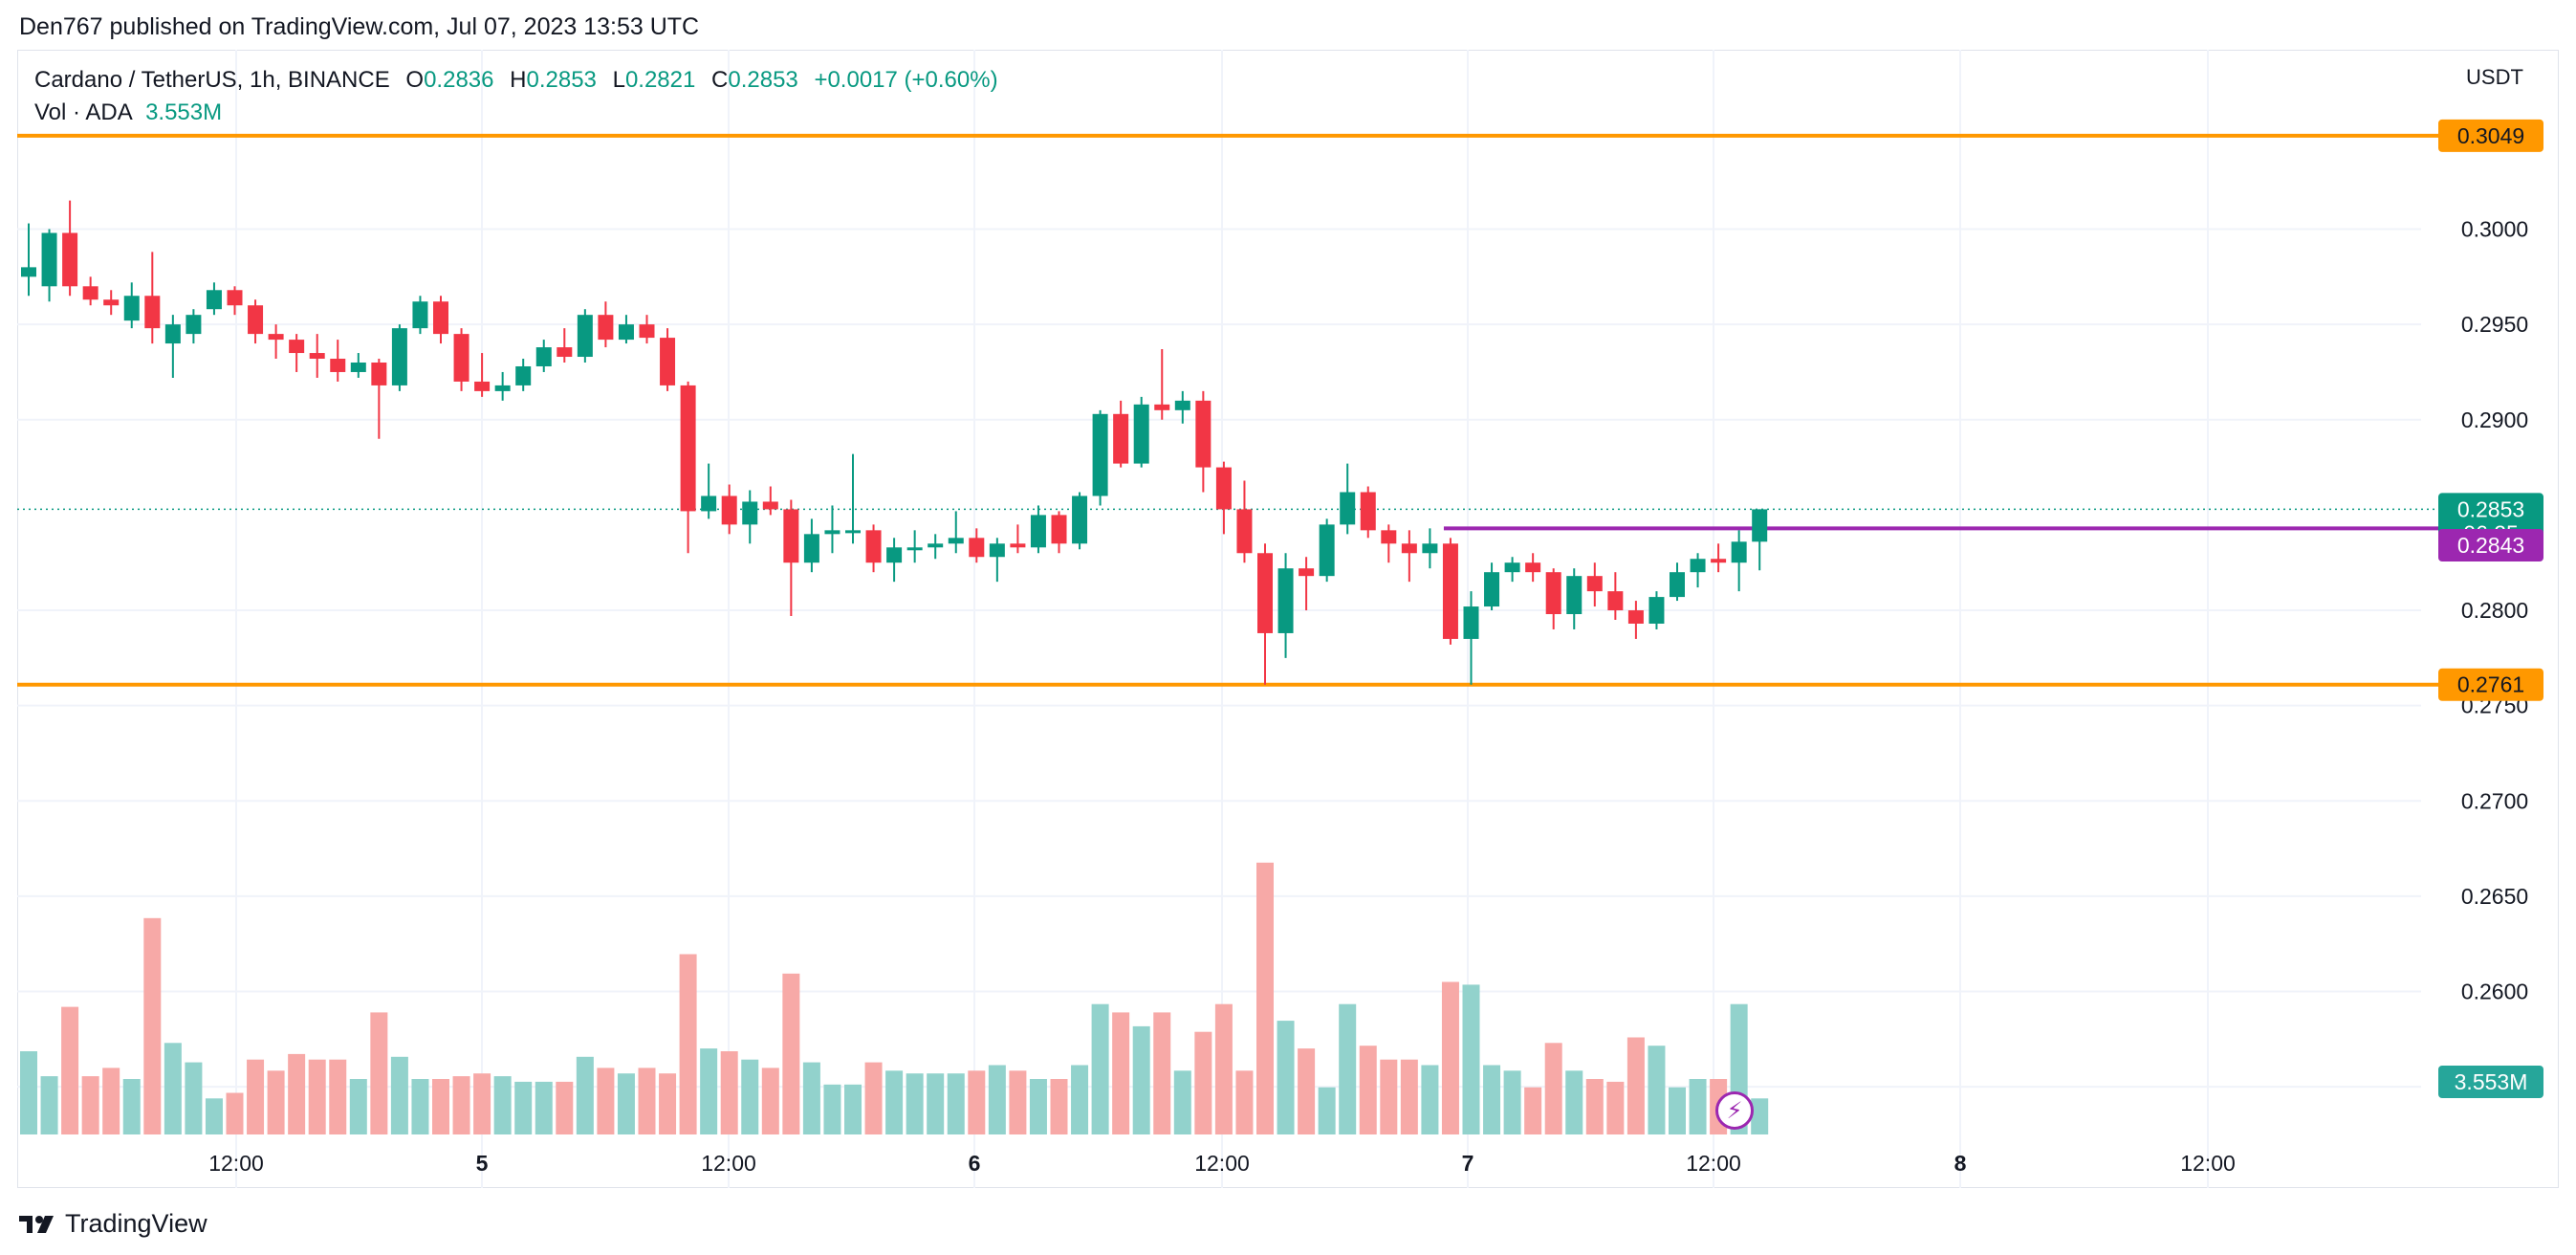 Image resolution: width=2576 pixels, height=1255 pixels. I want to click on support-price-label-box, so click(2490, 684).